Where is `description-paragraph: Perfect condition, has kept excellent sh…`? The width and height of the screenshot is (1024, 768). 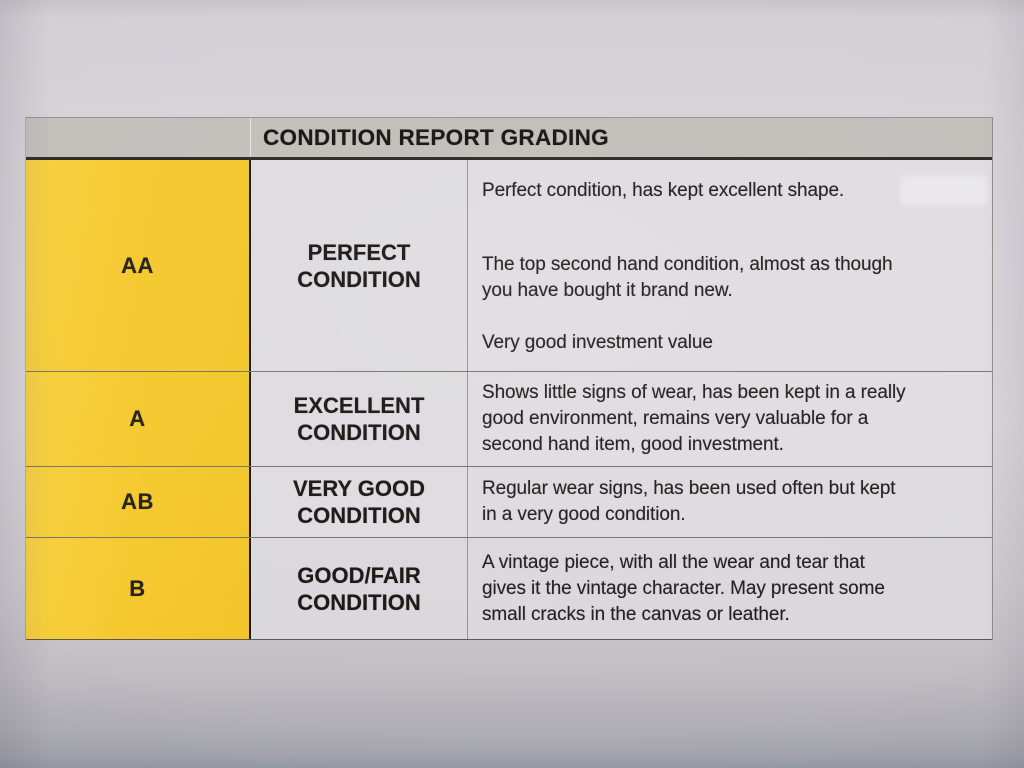 description-paragraph: Perfect condition, has kept excellent sh… is located at coordinates (729, 191).